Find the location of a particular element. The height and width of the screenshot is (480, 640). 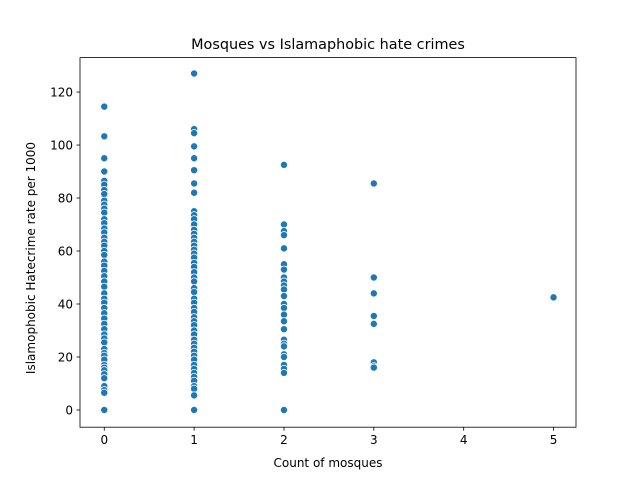

y-tick-label: 40 is located at coordinates (65, 304).